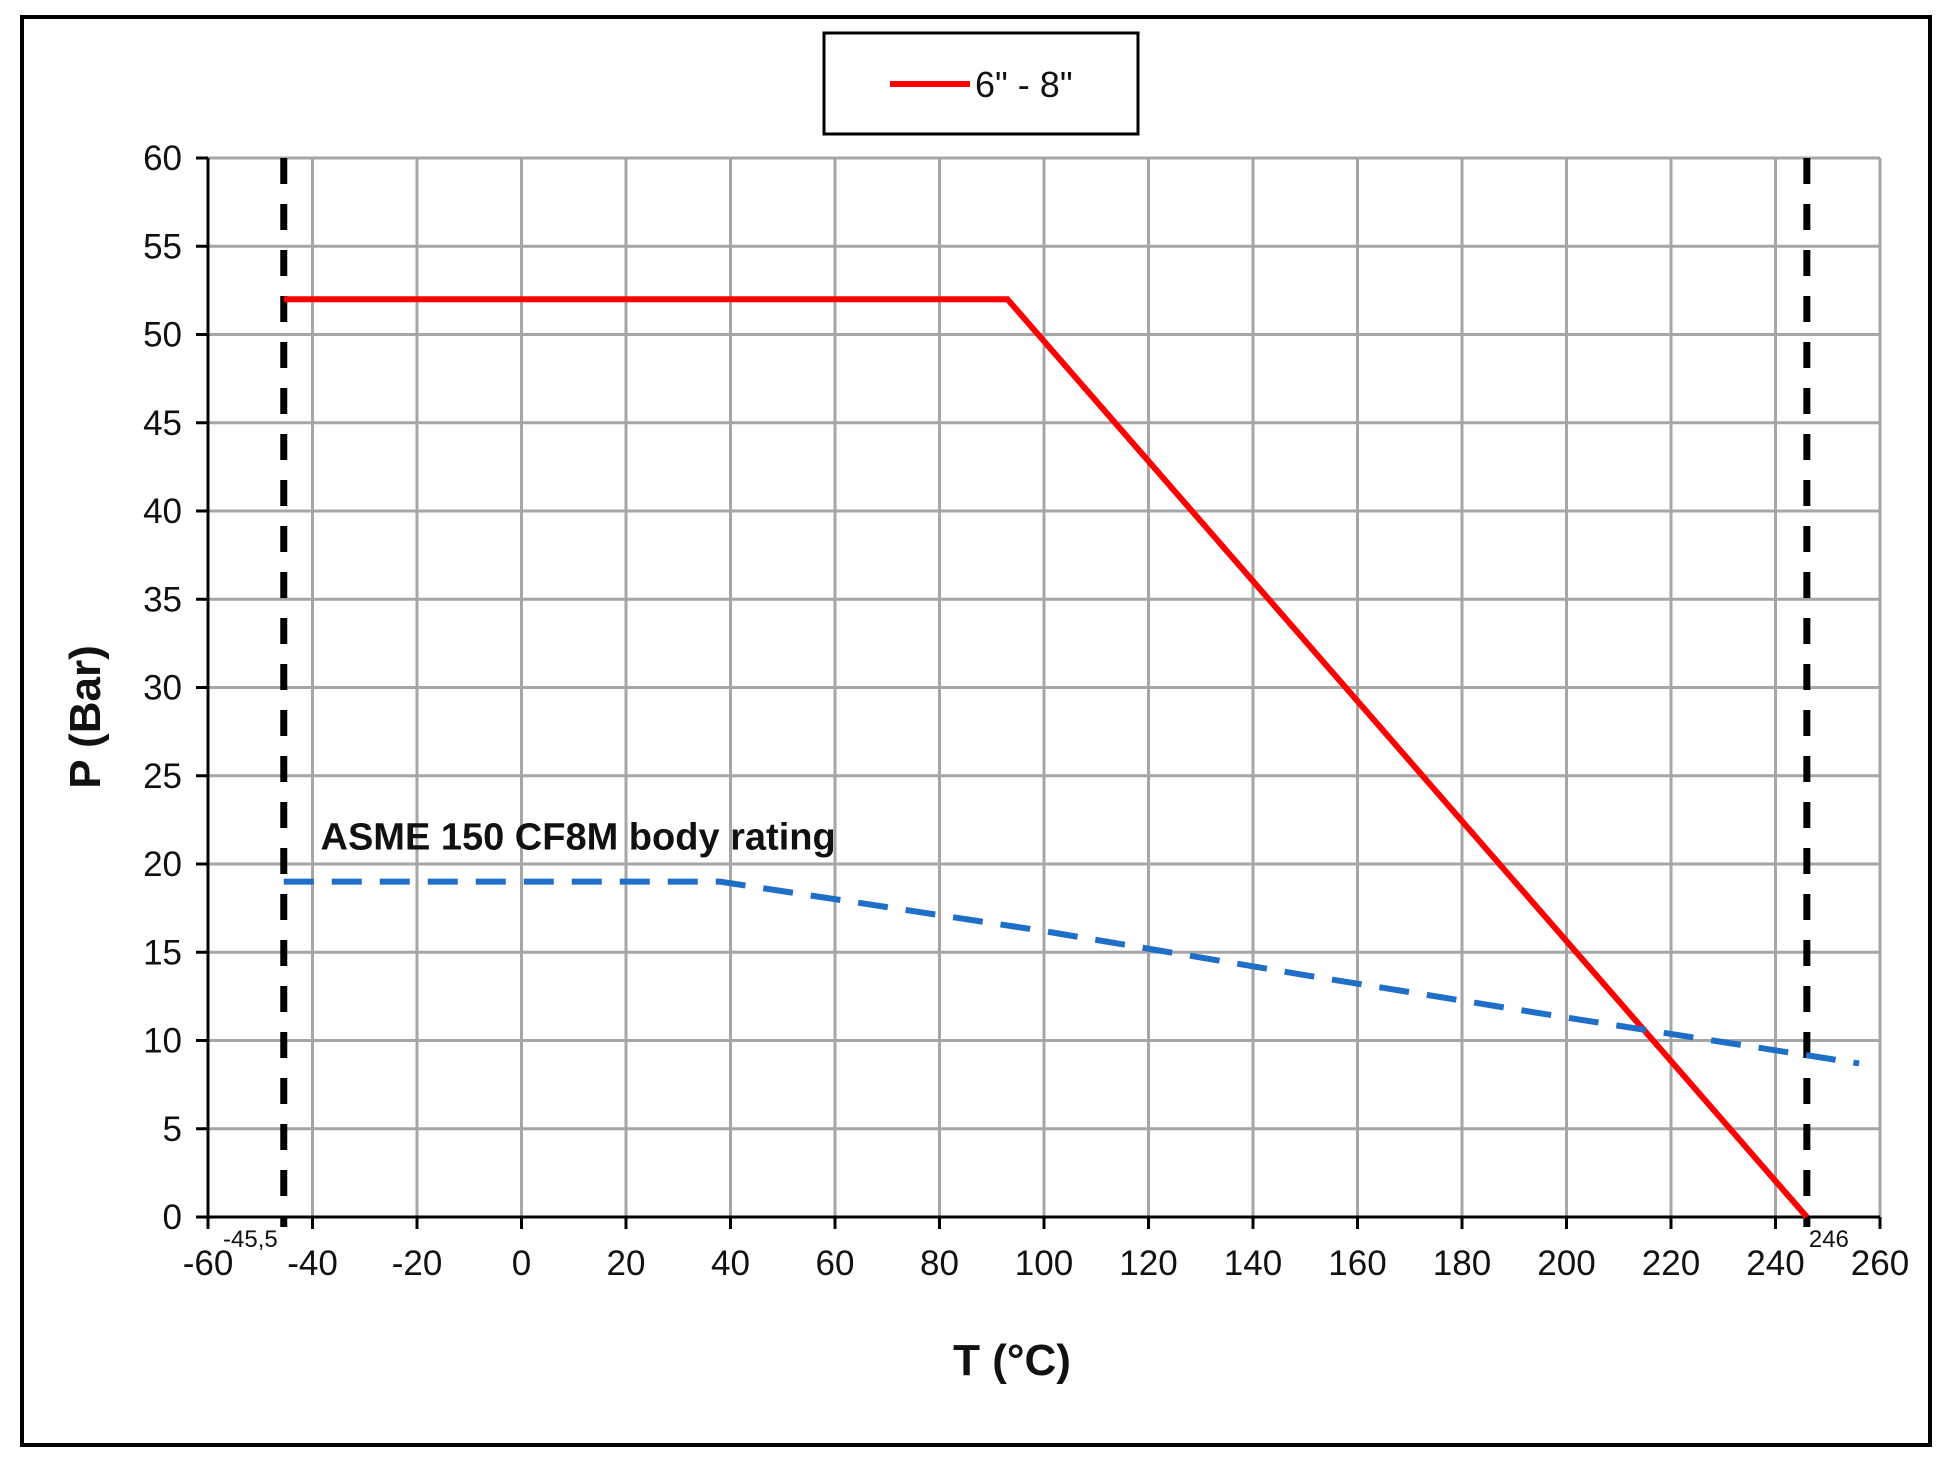  I want to click on x-tick-label: -40, so click(312, 1263).